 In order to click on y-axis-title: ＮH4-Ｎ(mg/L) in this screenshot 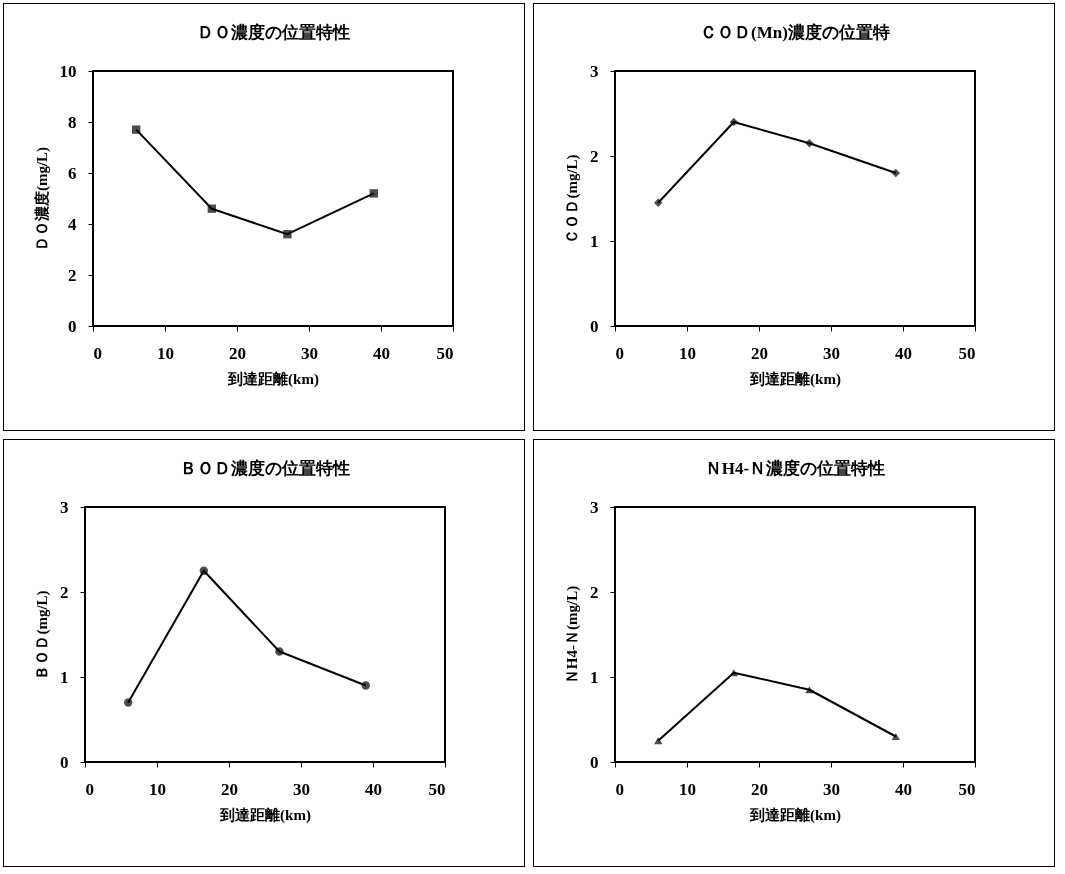, I will do `click(572, 635)`.